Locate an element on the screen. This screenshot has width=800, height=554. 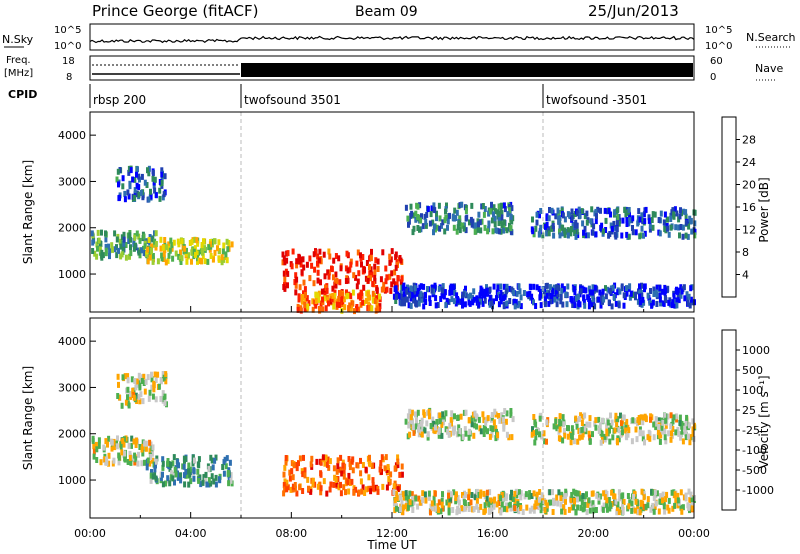
cpid-segment-label: rbsp 200 is located at coordinates (119, 100).